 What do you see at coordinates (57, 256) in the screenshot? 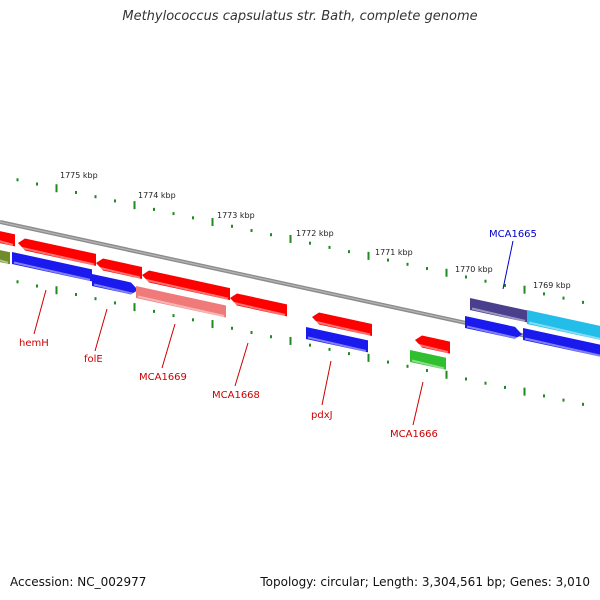
I see `gene-red-1-shading` at bounding box center [57, 256].